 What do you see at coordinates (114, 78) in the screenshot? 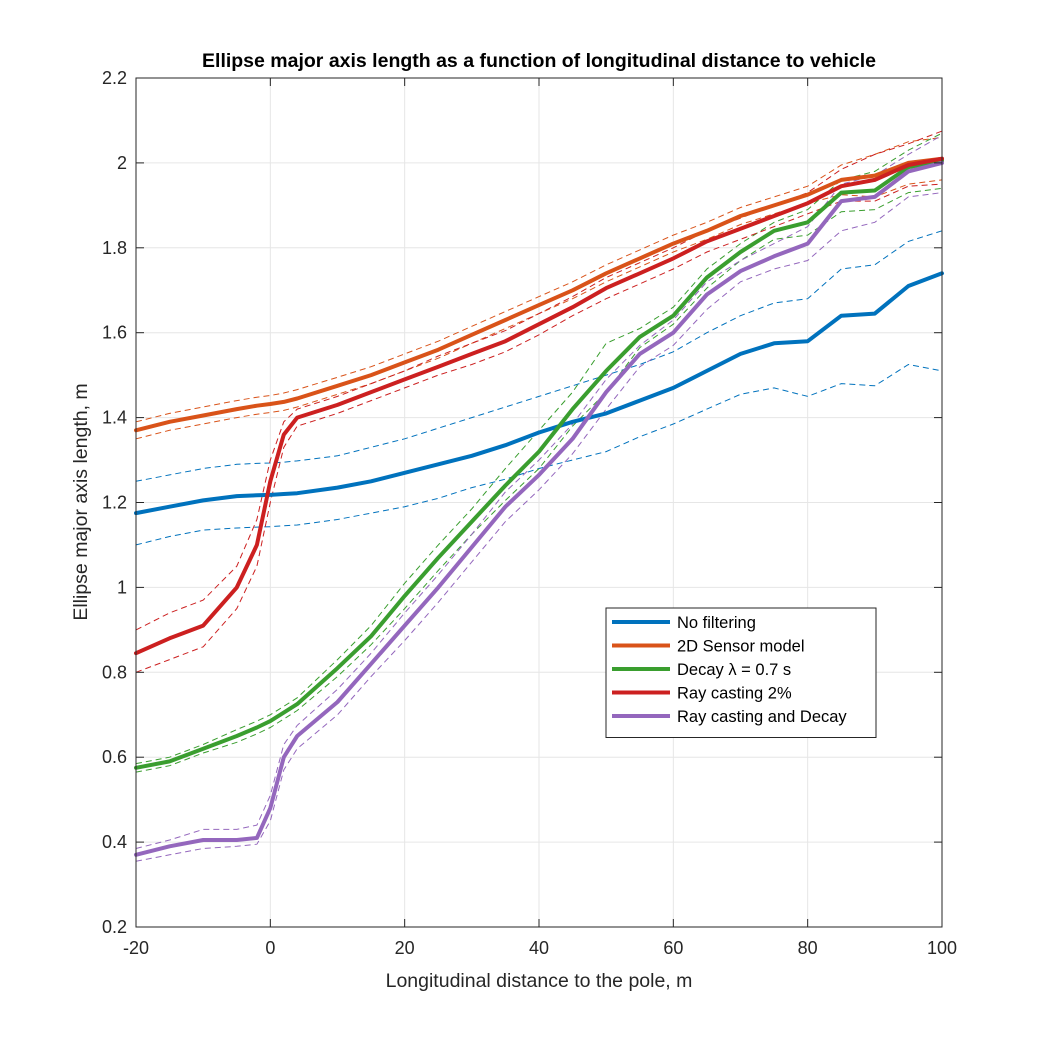
I see `y-tick-label: 2.2` at bounding box center [114, 78].